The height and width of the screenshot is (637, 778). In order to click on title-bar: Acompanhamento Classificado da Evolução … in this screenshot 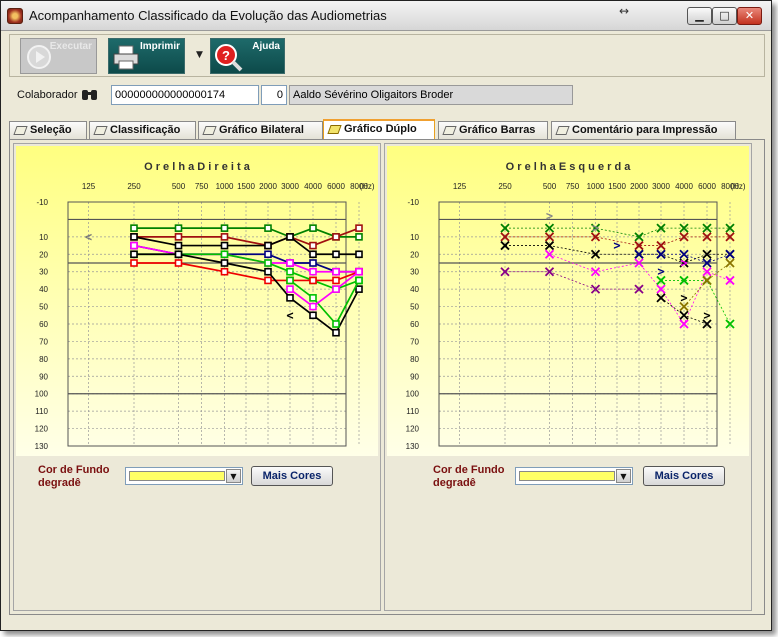, I will do `click(386, 16)`.